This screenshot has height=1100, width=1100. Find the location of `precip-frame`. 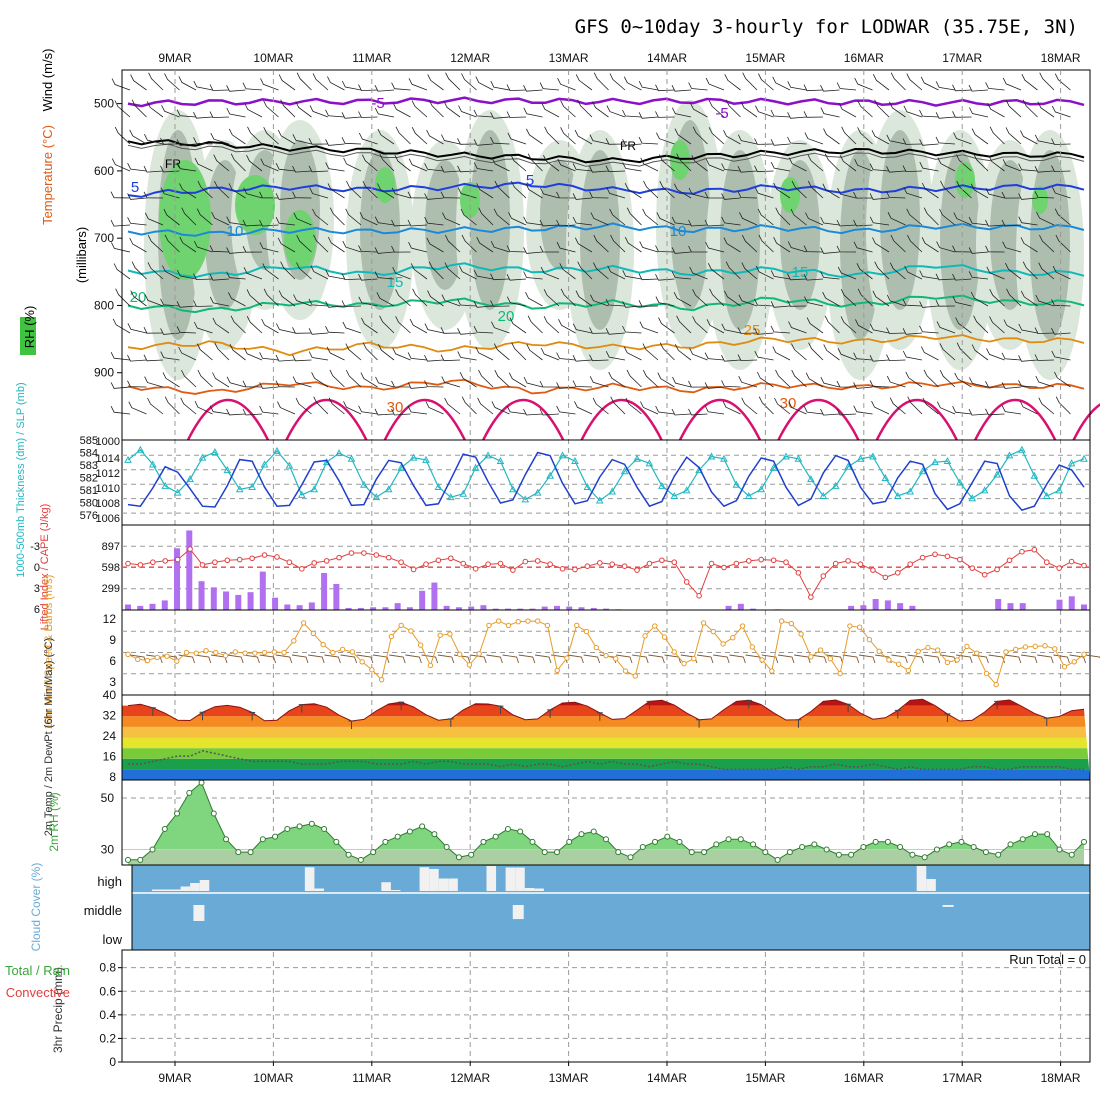

precip-frame is located at coordinates (606, 1006).